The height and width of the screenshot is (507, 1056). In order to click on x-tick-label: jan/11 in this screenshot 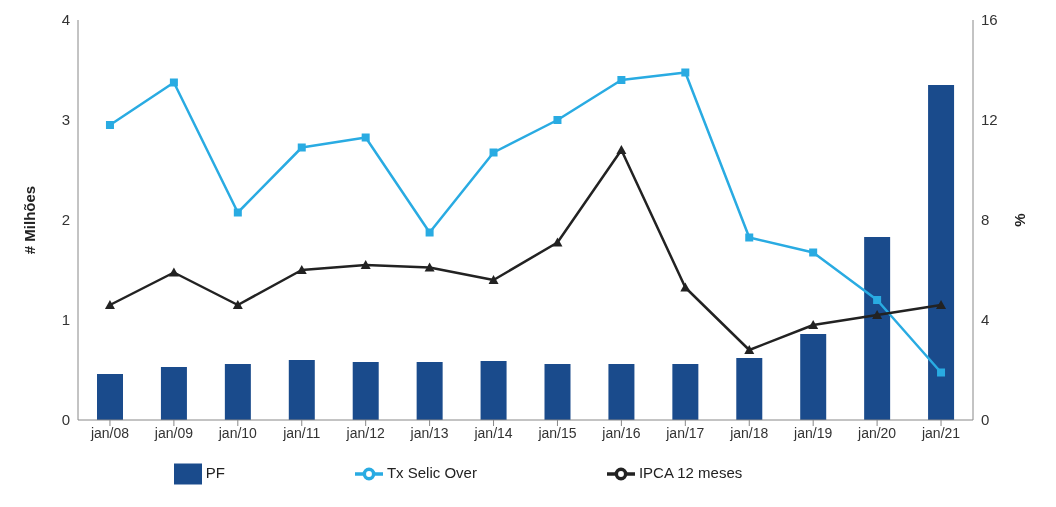, I will do `click(301, 432)`.